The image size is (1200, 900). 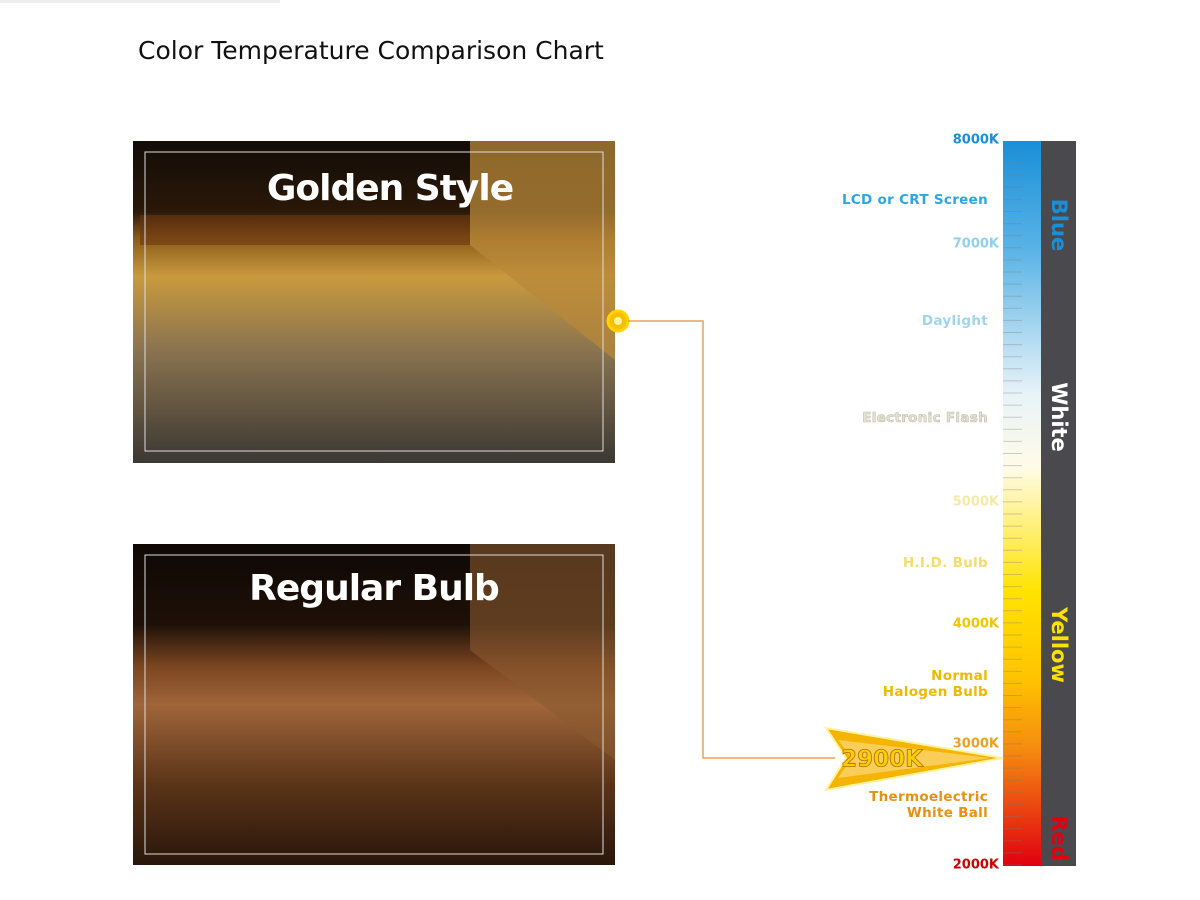 What do you see at coordinates (976, 744) in the screenshot?
I see `tick-label: 3000K` at bounding box center [976, 744].